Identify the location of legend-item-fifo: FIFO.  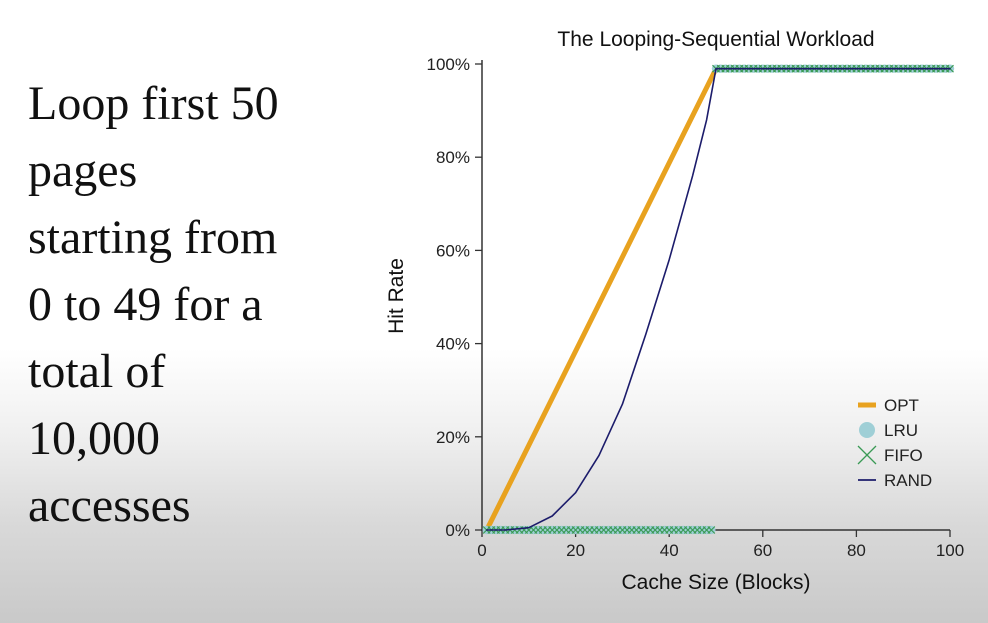
(890, 455).